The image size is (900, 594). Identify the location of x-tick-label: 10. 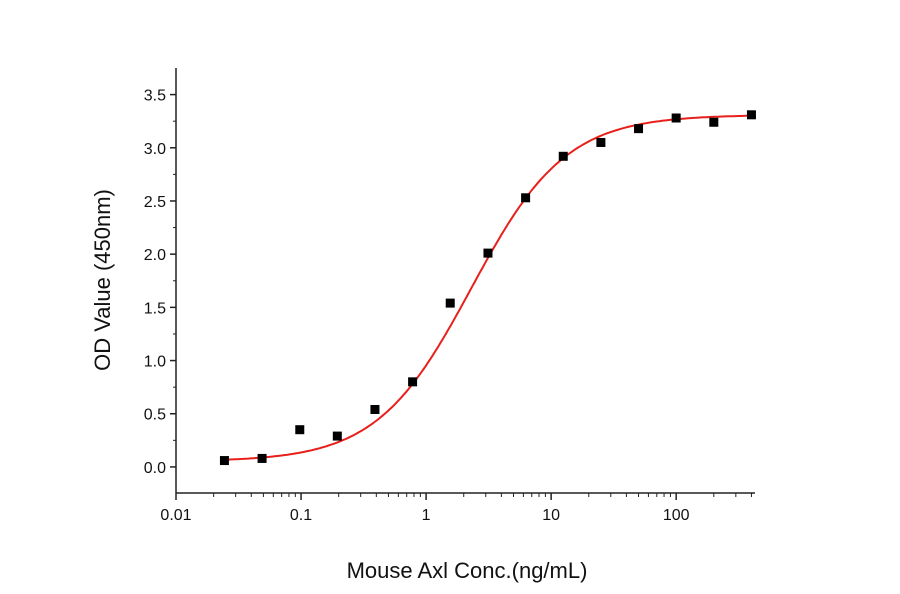
(551, 515).